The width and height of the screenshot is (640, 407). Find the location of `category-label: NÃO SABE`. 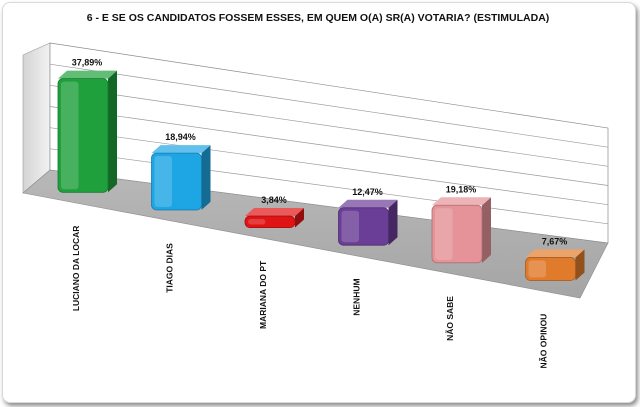

category-label: NÃO SABE is located at coordinates (450, 318).